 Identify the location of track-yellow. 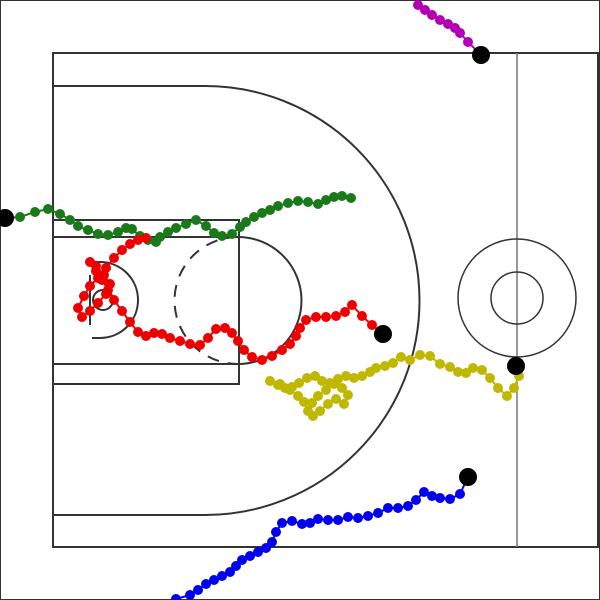
(395, 385).